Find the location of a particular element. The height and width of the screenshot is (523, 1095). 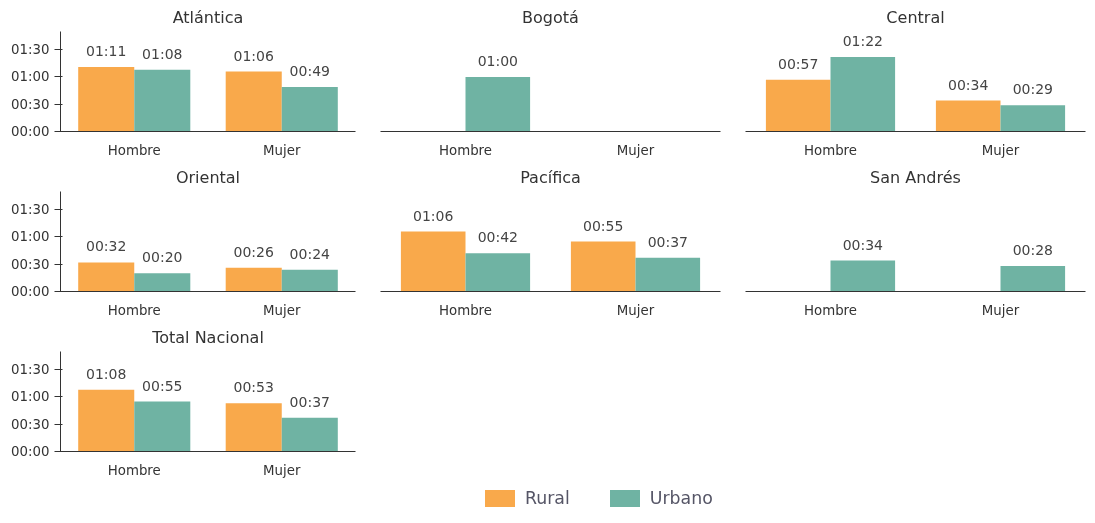

data-label: 00:29 is located at coordinates (1032, 89).